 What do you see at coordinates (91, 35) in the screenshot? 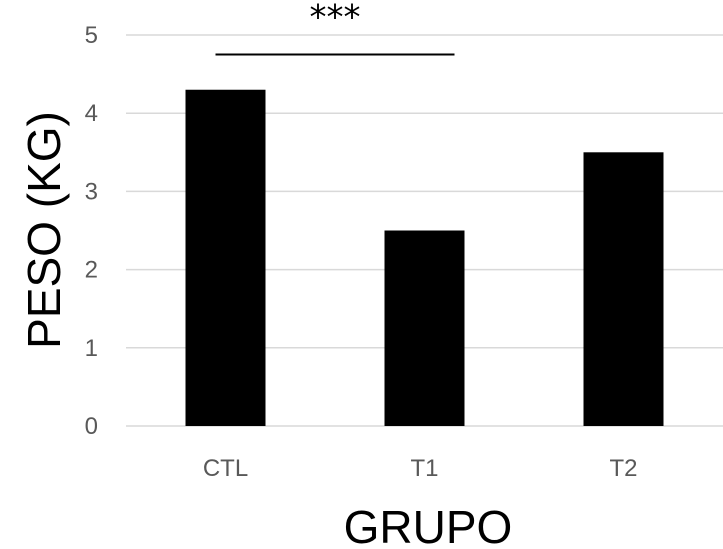
I see `y-tick-label: 5` at bounding box center [91, 35].